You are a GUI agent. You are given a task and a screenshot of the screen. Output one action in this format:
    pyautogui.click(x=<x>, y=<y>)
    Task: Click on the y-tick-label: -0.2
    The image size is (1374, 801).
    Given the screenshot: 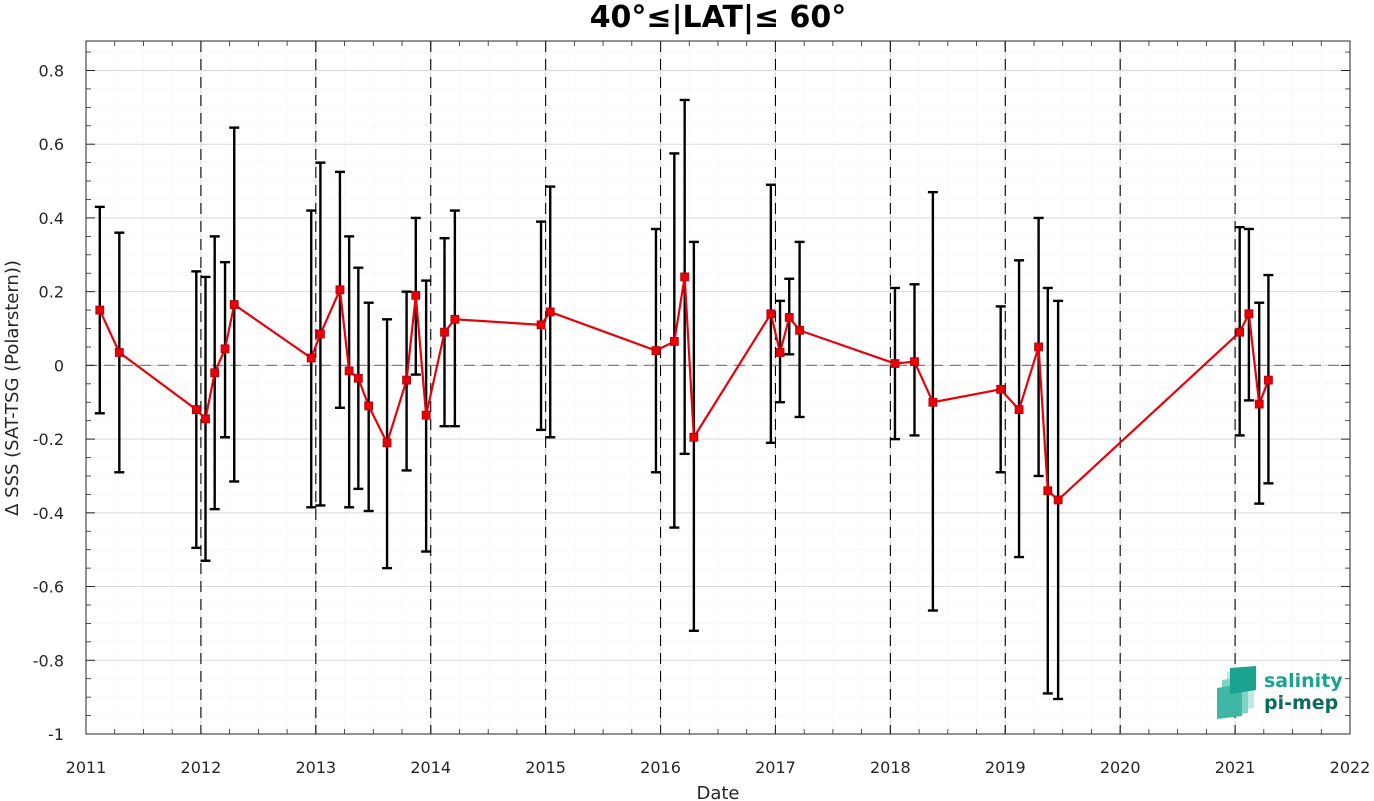 What is the action you would take?
    pyautogui.click(x=48, y=439)
    